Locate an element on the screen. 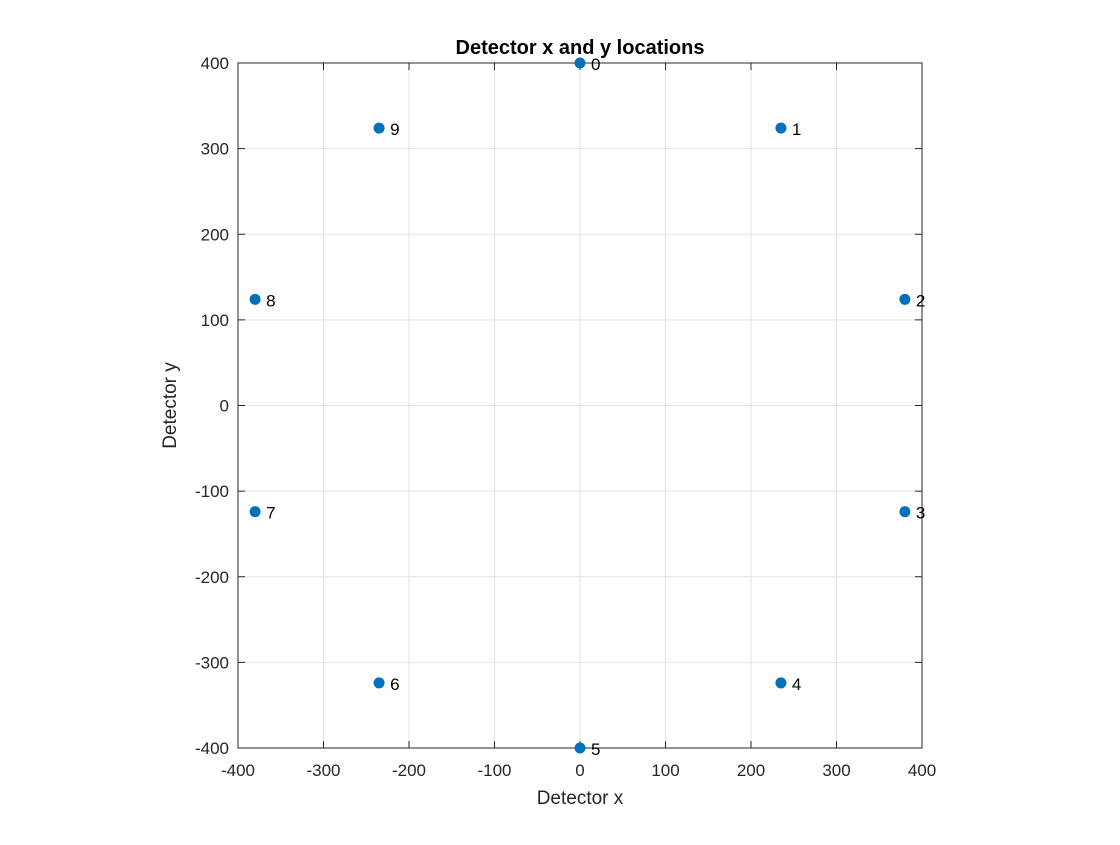 This screenshot has width=1120, height=845. y-tick-label: -400 is located at coordinates (212, 748).